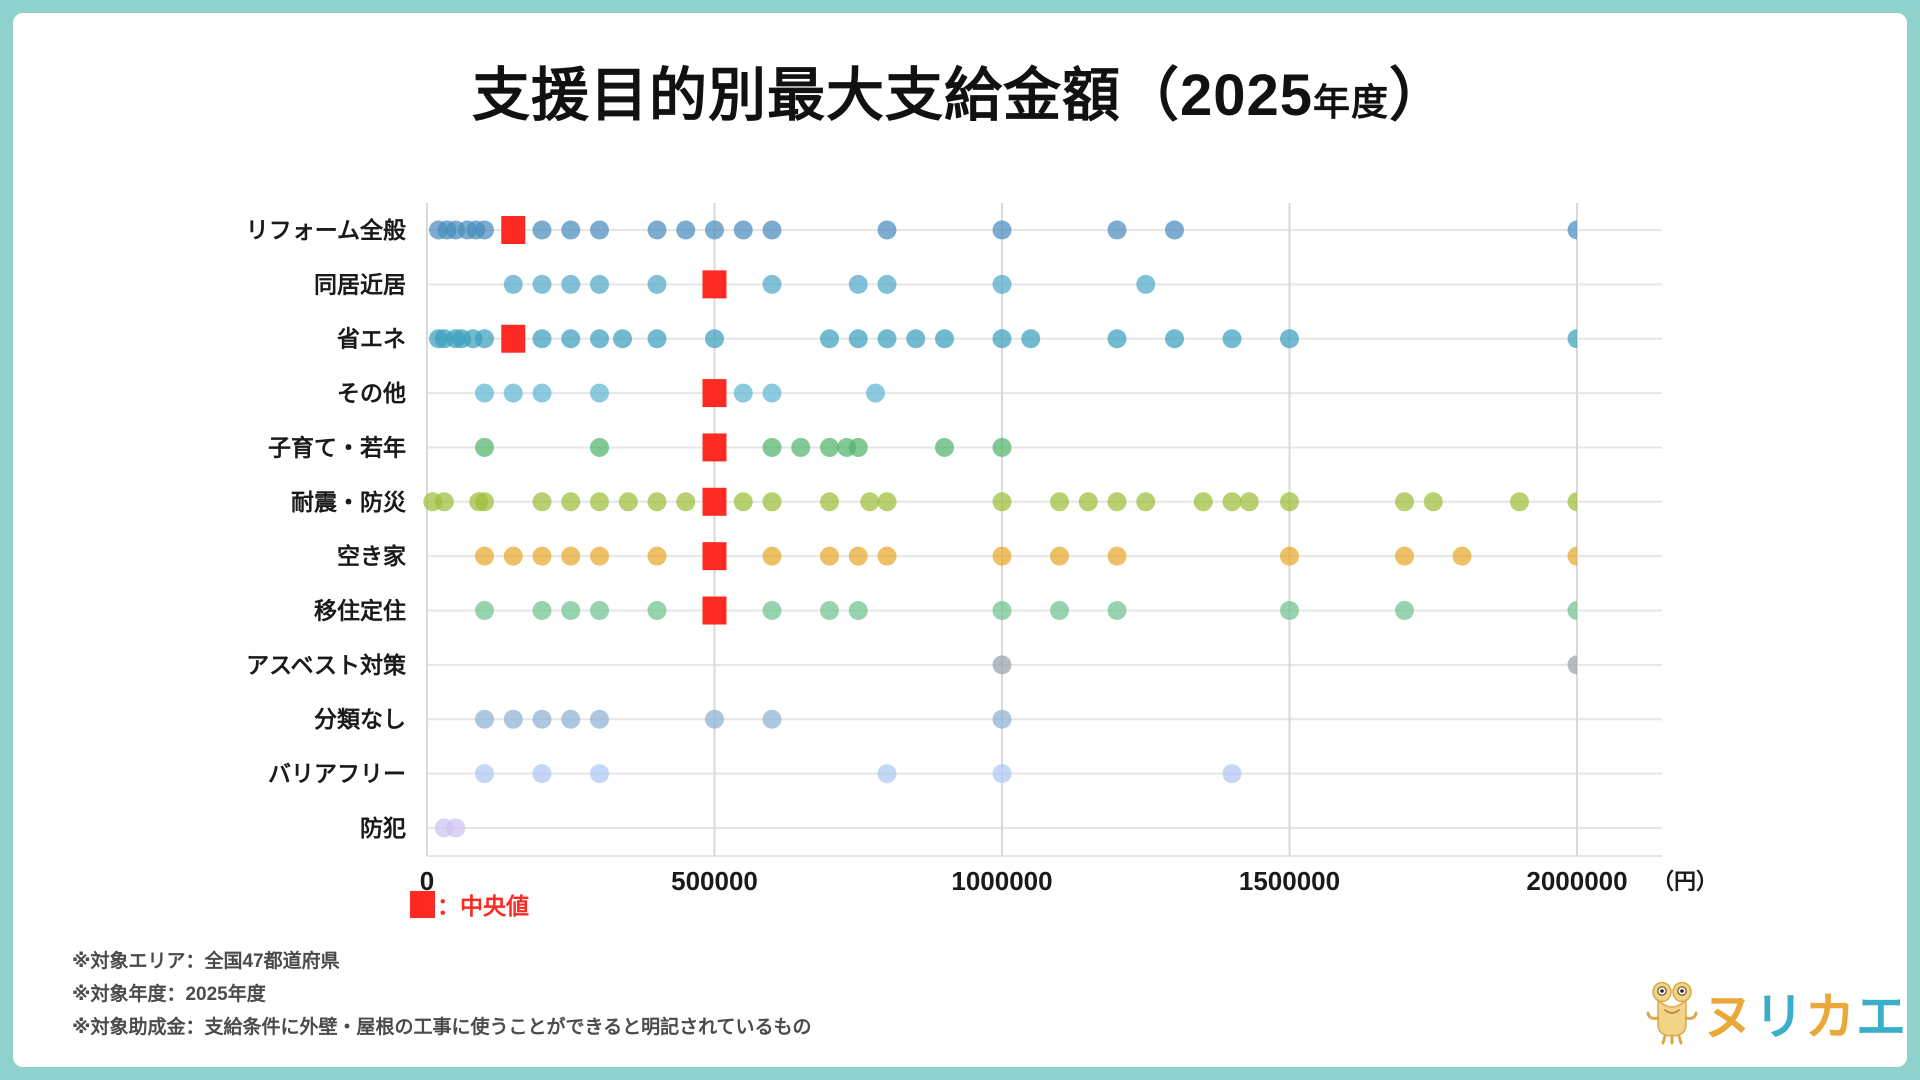  I want to click on logo-letter: カ, so click(1830, 1017).